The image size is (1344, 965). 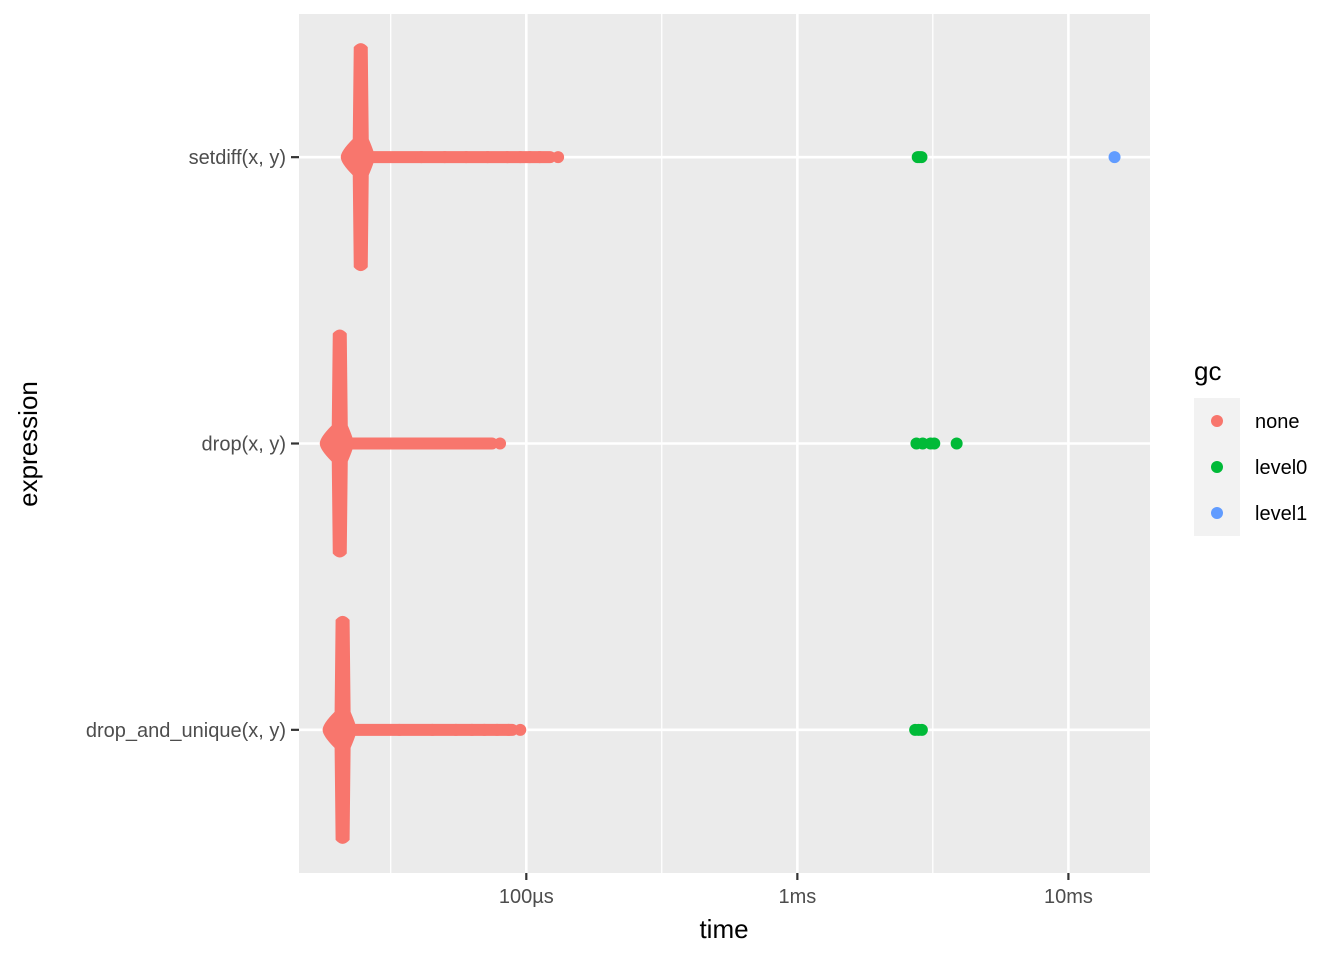 What do you see at coordinates (797, 897) in the screenshot?
I see `x-tick-label: 1ms` at bounding box center [797, 897].